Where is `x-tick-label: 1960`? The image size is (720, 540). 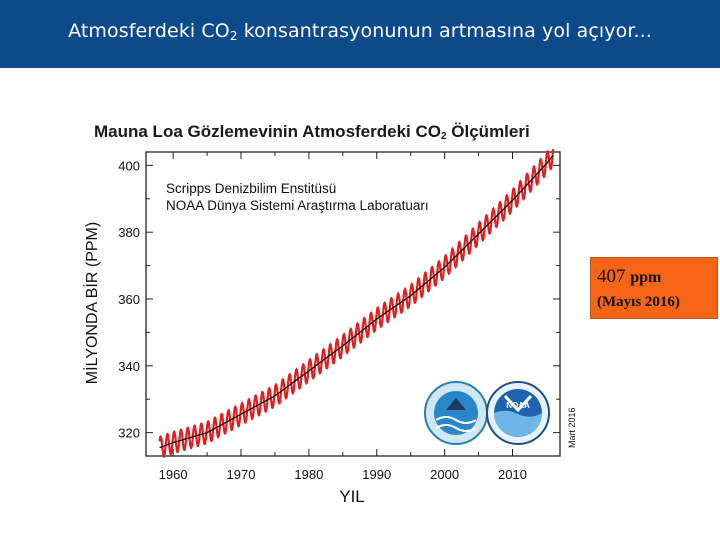
x-tick-label: 1960 is located at coordinates (173, 474).